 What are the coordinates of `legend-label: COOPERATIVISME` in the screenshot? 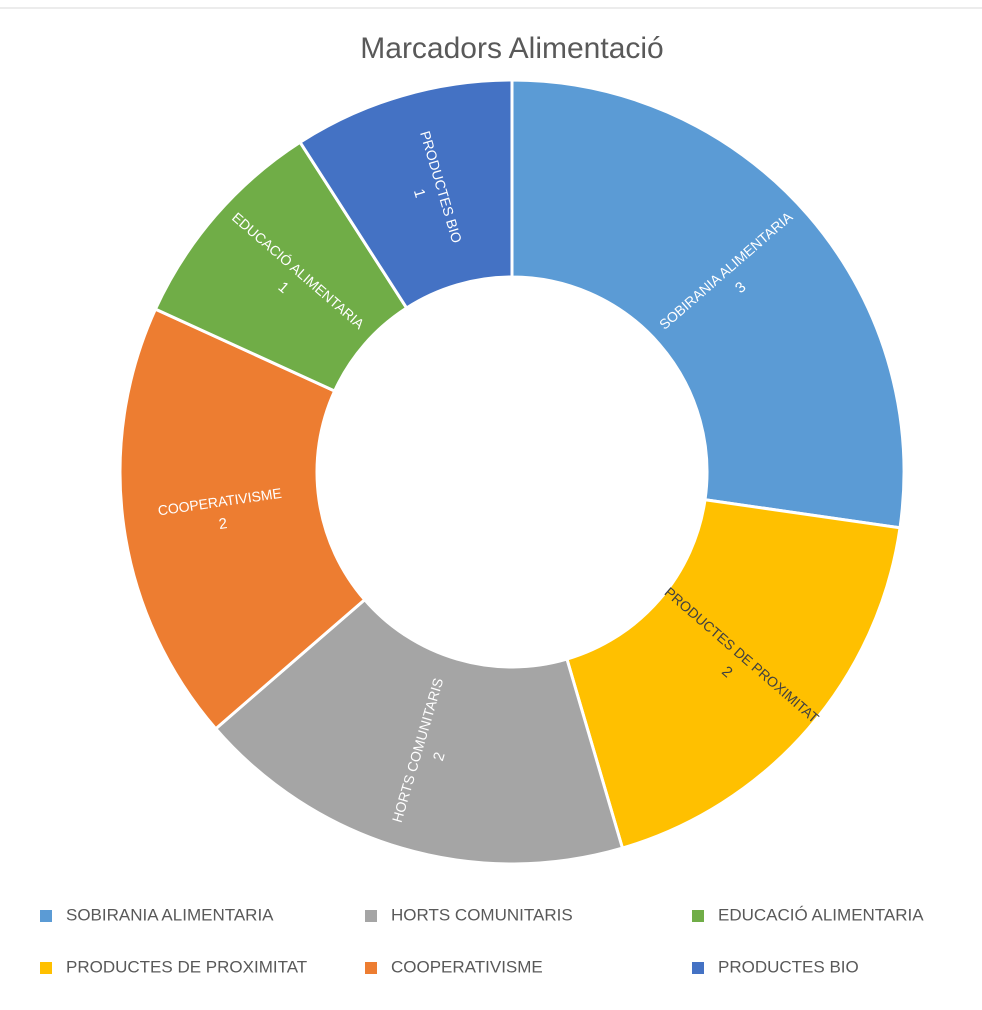 It's located at (467, 966).